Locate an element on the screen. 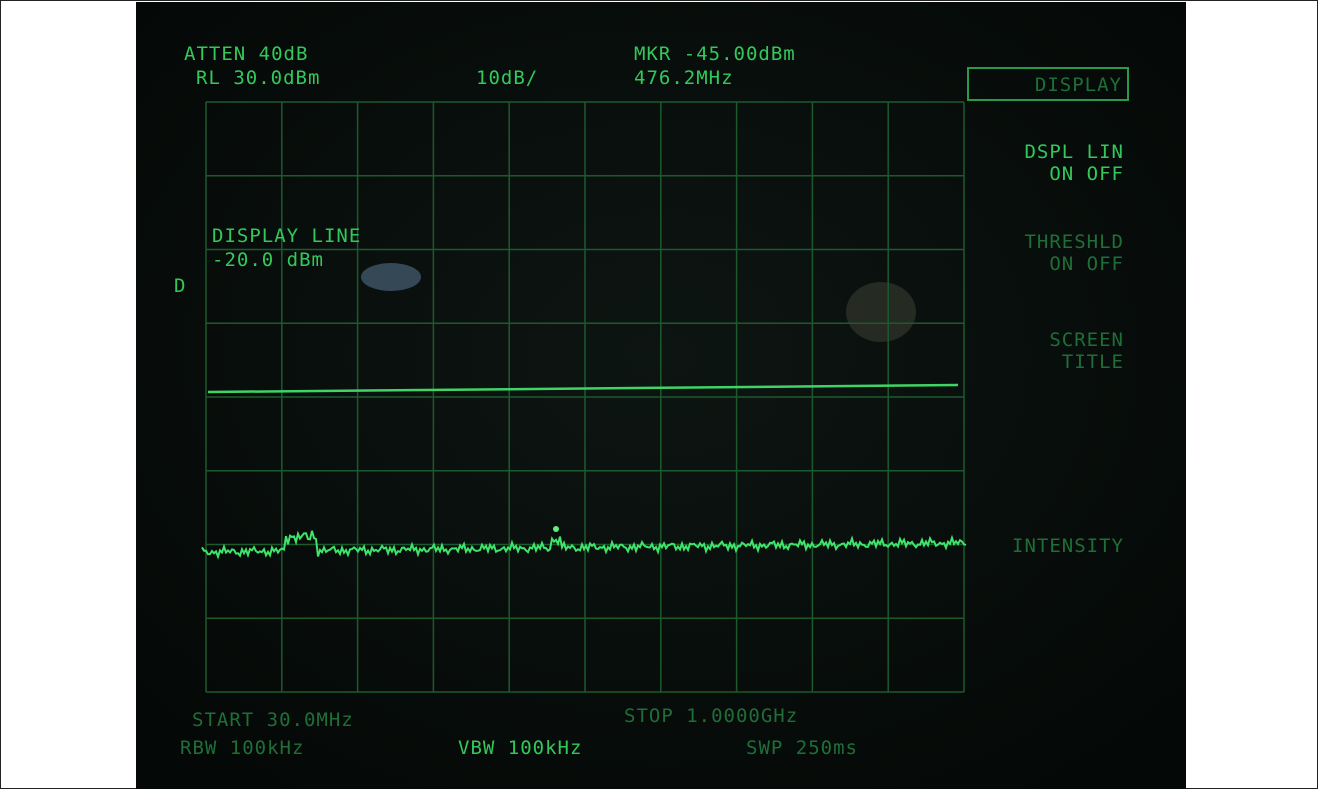 Image resolution: width=1318 pixels, height=789 pixels. marker-label: MKR -45.00dBm is located at coordinates (715, 54).